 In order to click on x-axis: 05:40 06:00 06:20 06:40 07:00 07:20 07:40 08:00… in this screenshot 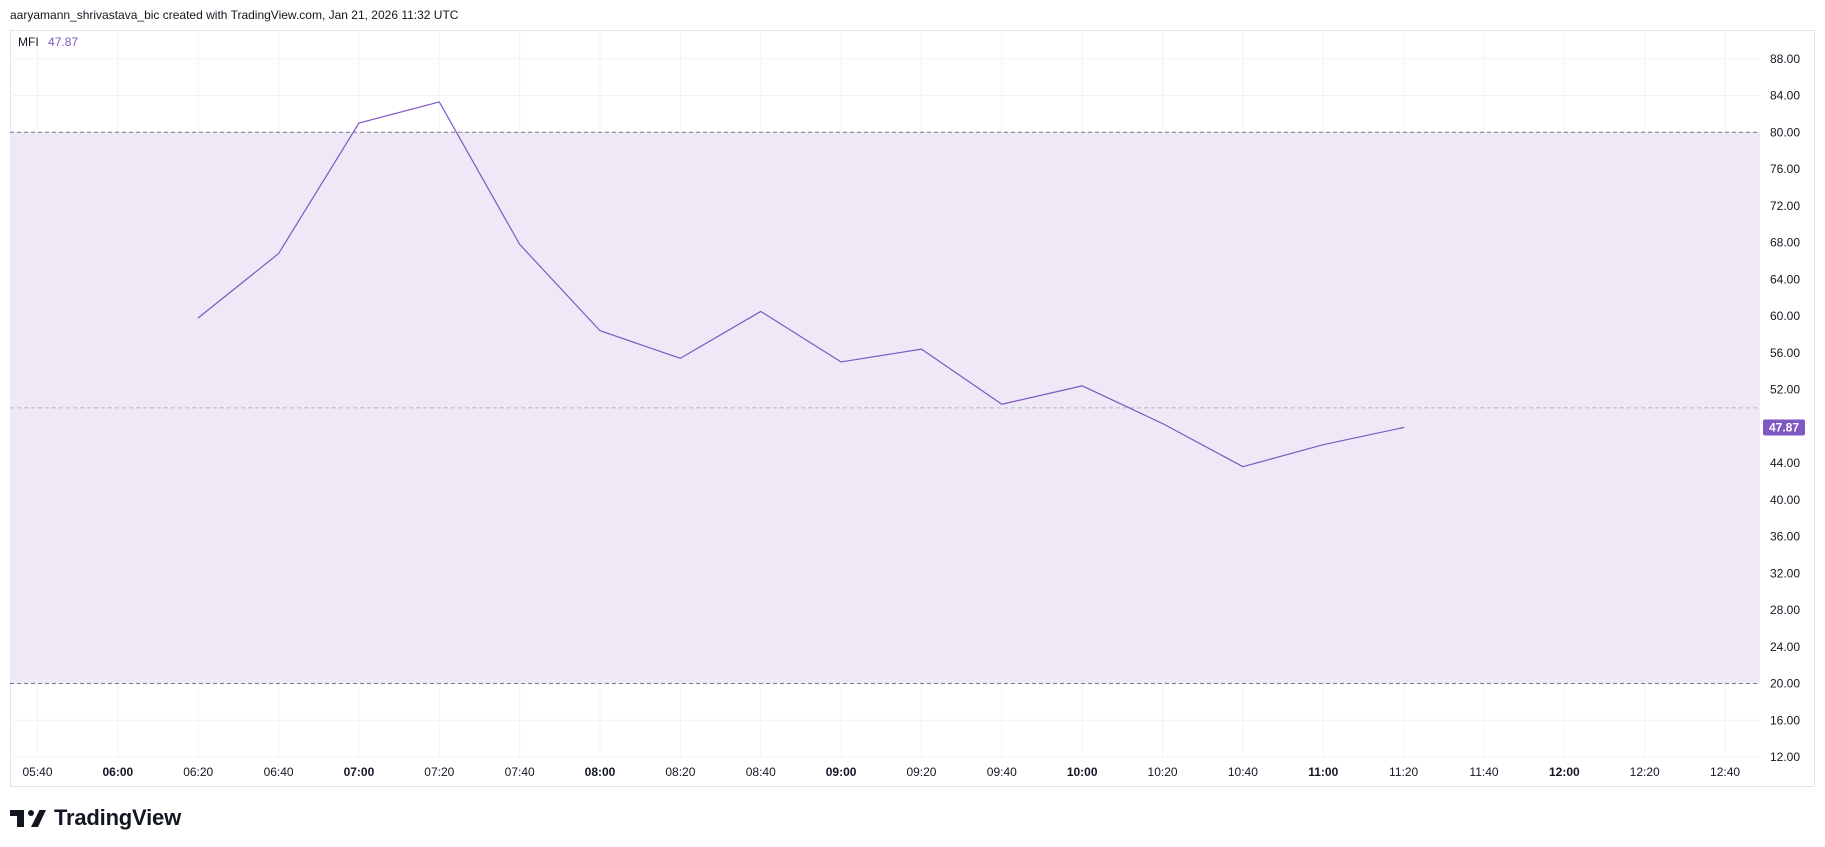, I will do `click(881, 772)`.